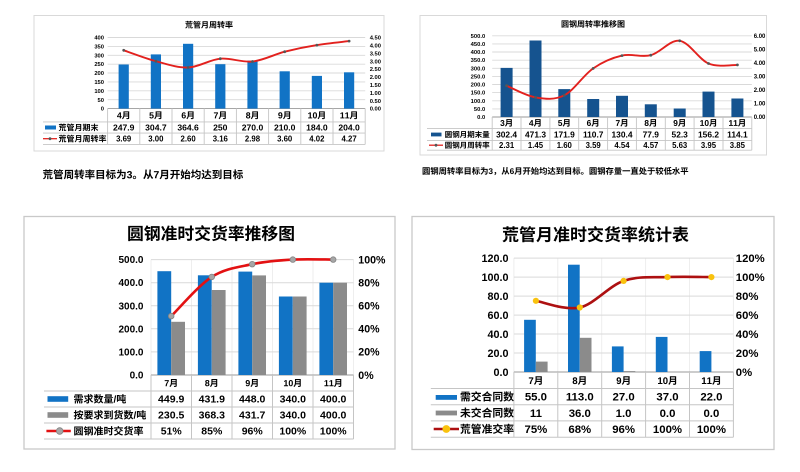  I want to click on svg-text: 3.60, so click(285, 139).